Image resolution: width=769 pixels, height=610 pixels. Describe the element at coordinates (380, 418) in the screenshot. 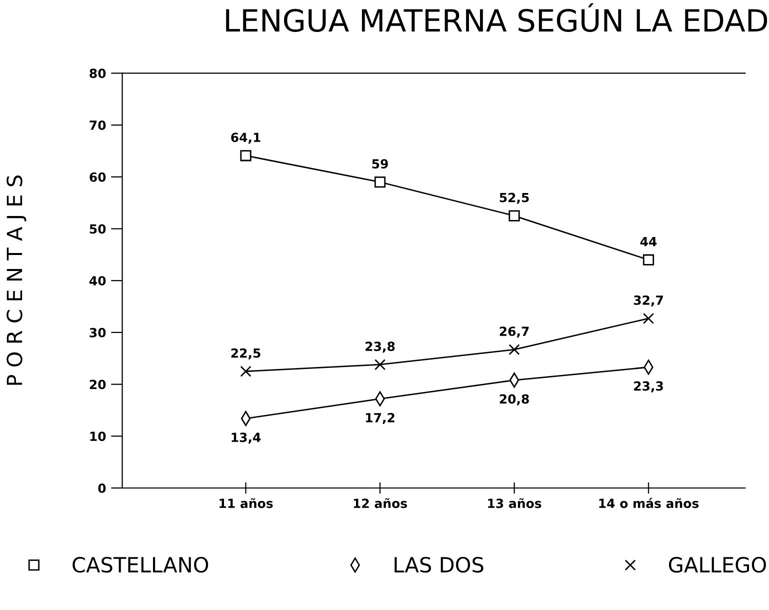

I see `data-label: 17,2` at that location.